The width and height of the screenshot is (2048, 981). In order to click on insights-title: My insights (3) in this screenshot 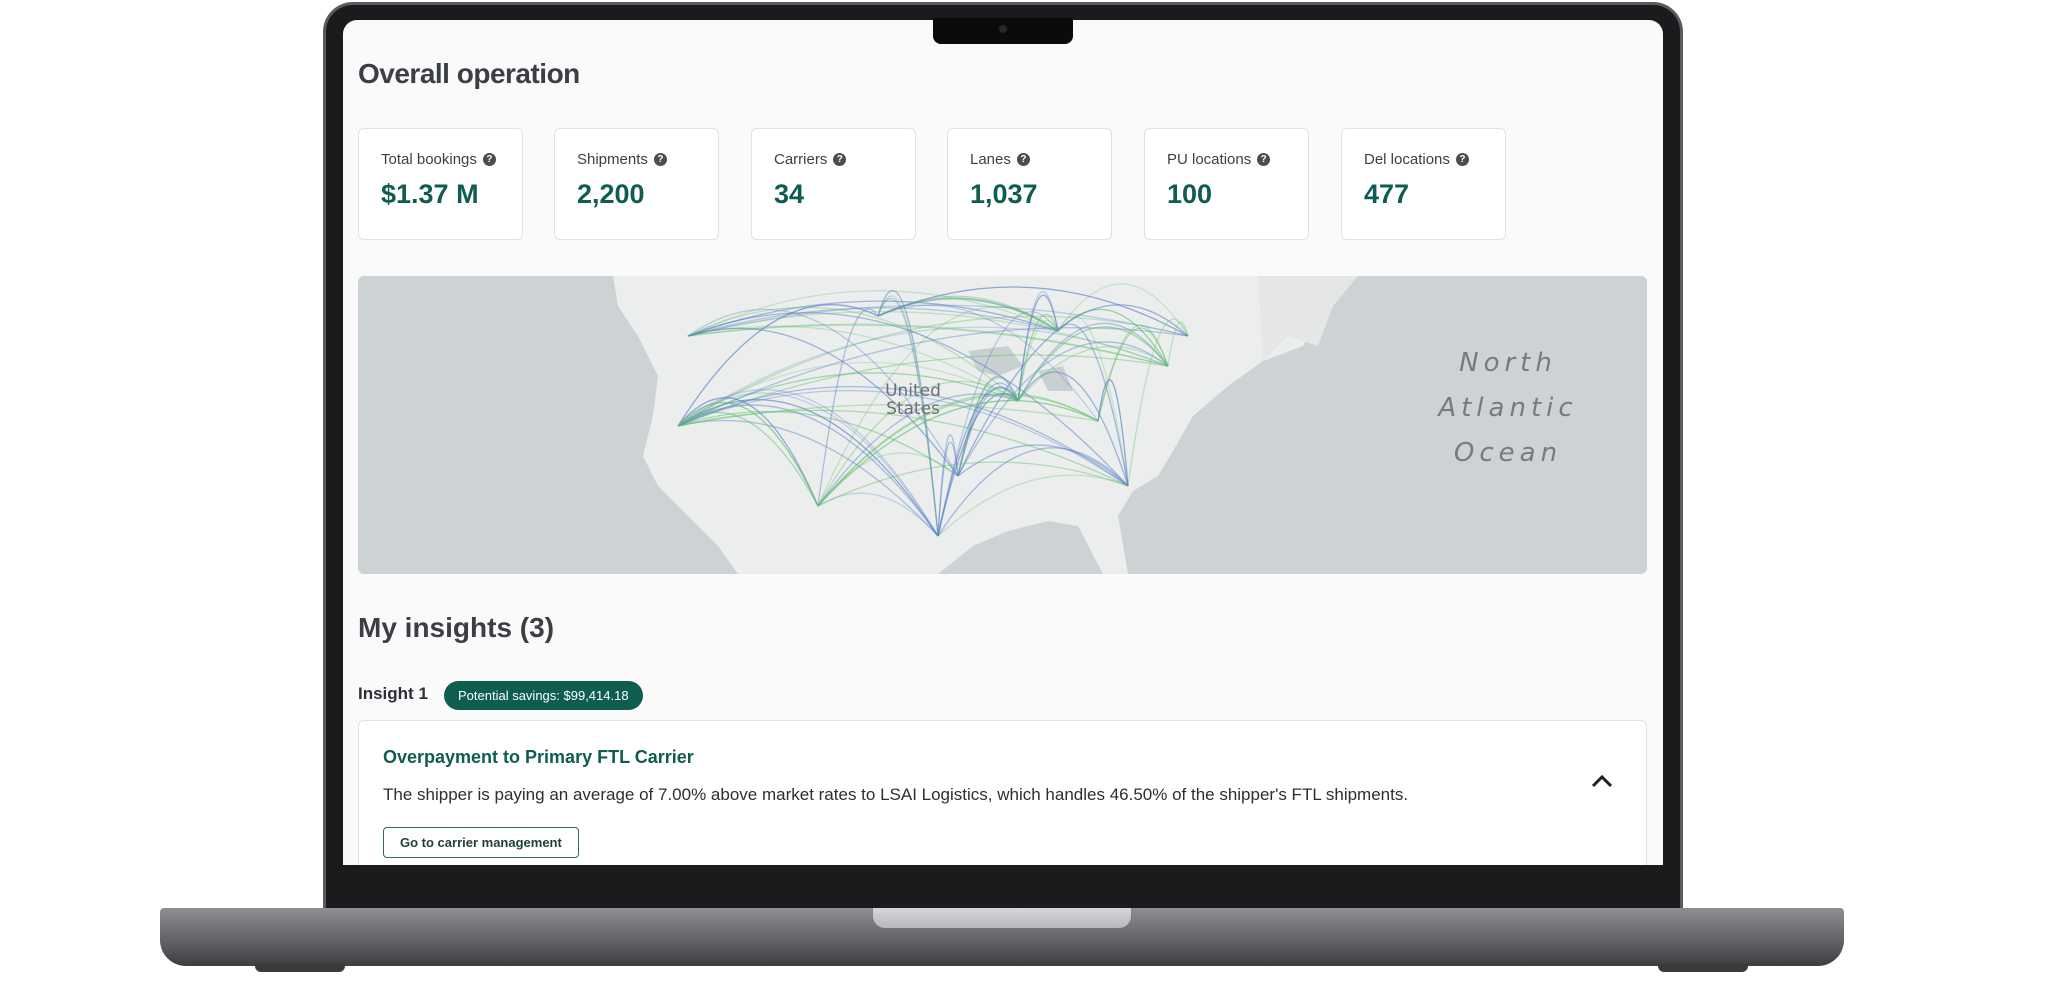, I will do `click(456, 627)`.